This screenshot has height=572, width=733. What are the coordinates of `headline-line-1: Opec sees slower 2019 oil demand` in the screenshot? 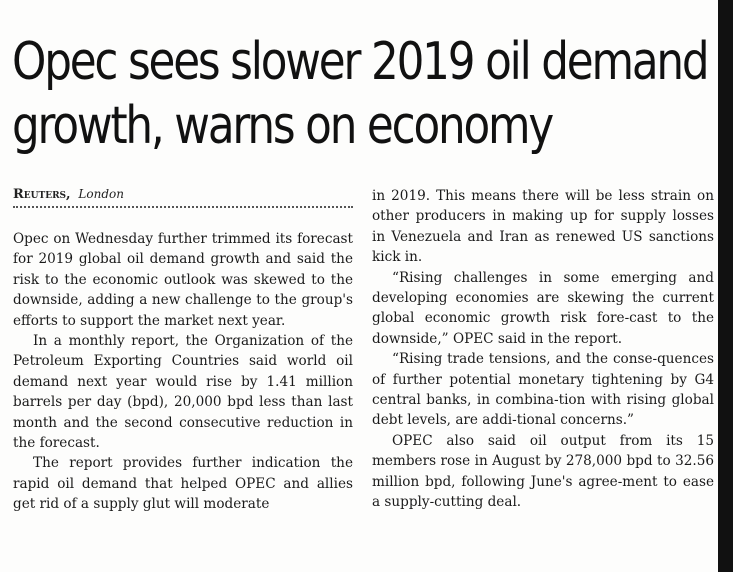 It's located at (361, 62).